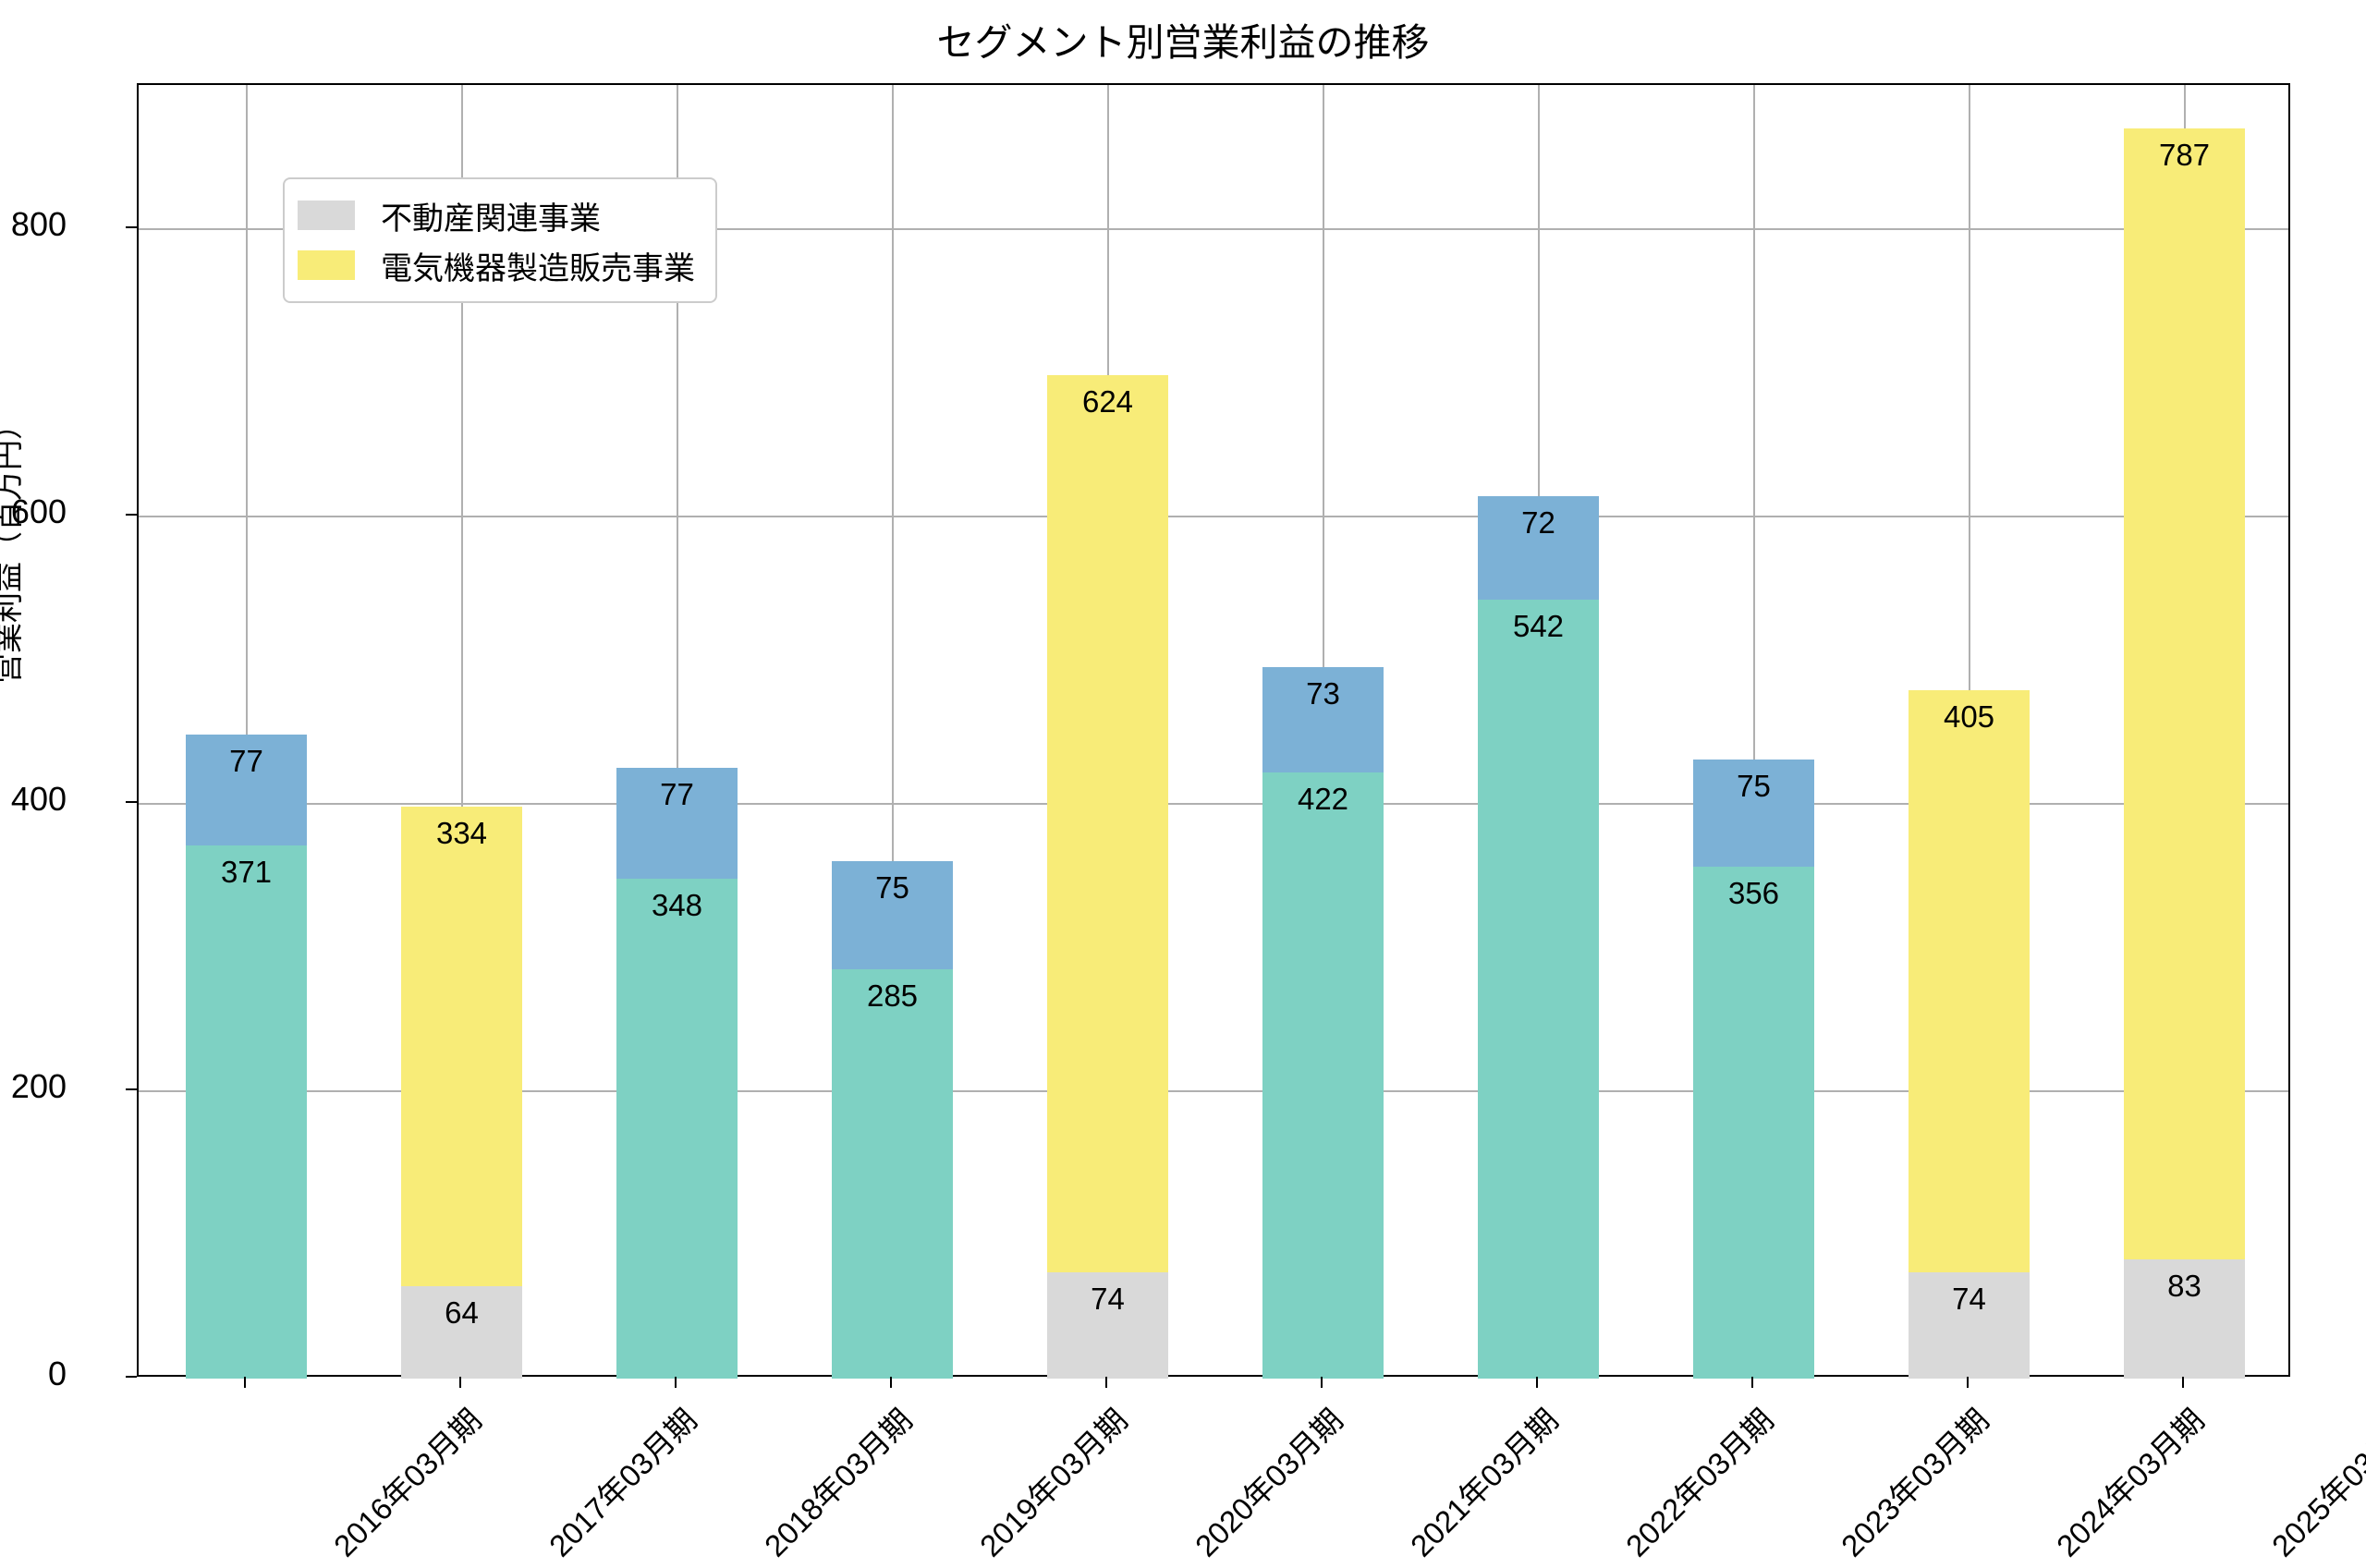 This screenshot has width=2366, height=1568. I want to click on legend-item: 不動産関連事業, so click(497, 215).